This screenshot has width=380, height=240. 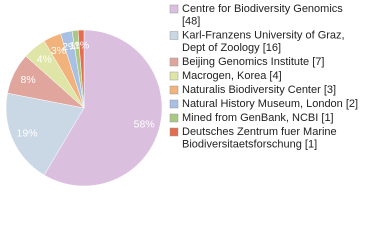 I want to click on legend-line: Natural History Museum, London [2], so click(x=270, y=104).